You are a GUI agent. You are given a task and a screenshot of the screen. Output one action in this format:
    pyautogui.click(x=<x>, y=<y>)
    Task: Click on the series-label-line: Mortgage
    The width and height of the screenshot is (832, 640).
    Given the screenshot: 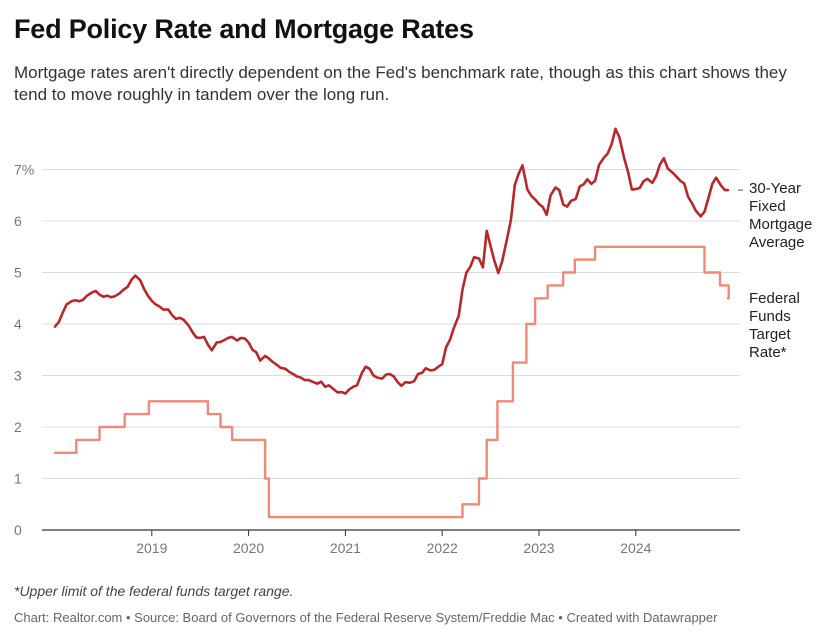 What is the action you would take?
    pyautogui.click(x=781, y=224)
    